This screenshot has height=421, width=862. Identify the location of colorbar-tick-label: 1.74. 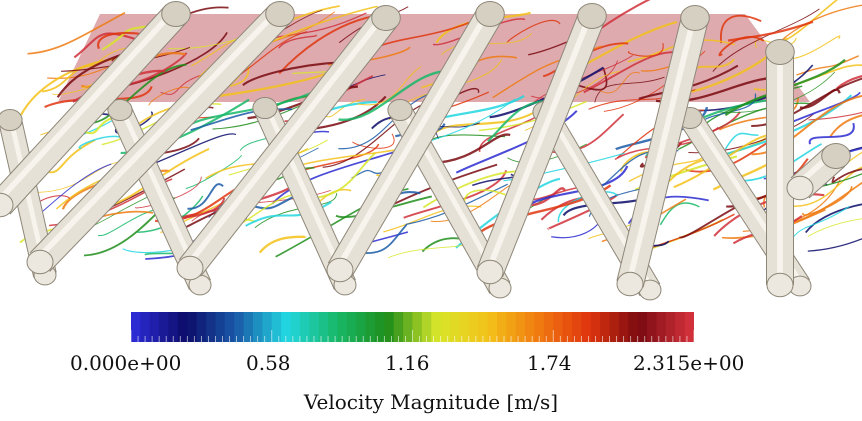
(549, 363).